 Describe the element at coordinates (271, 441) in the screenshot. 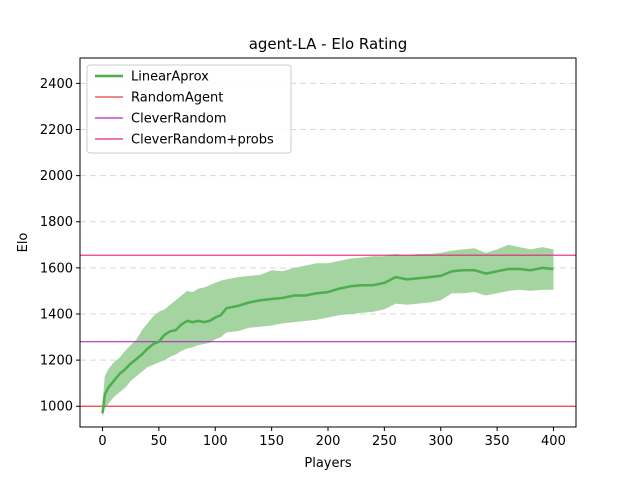

I see `x-tick-label: 150` at that location.